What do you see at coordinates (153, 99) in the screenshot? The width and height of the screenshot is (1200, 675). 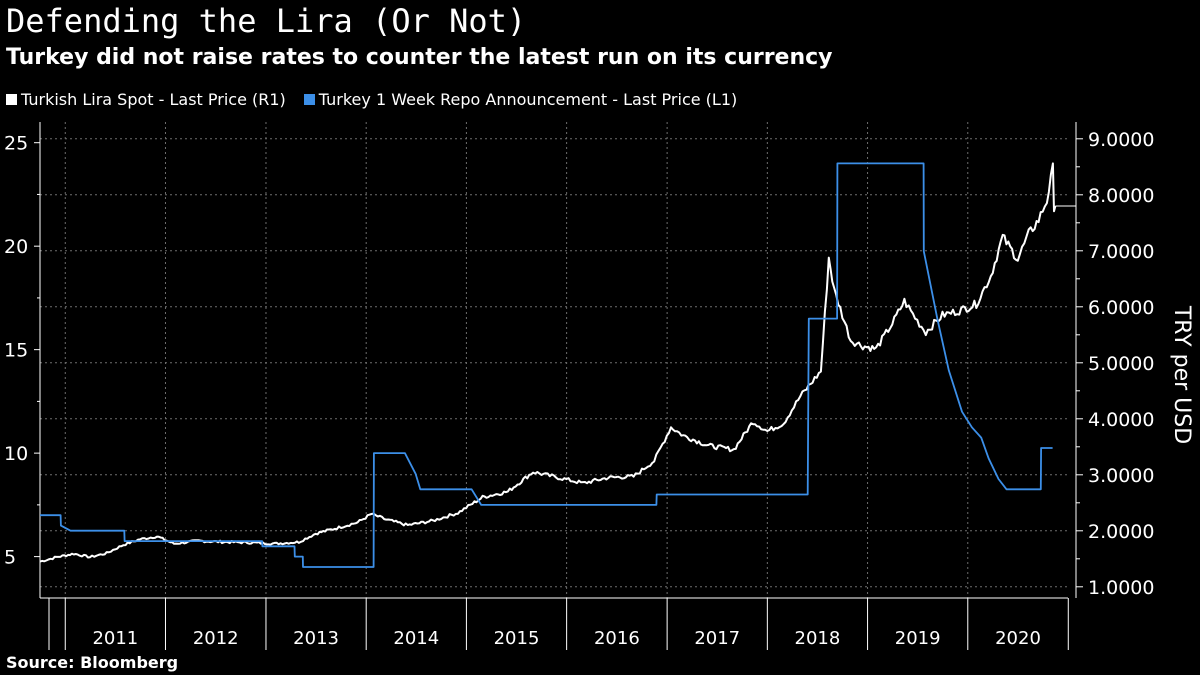 I see `legend-label-lira: Turkish Lira Spot - Last Price (R1)` at bounding box center [153, 99].